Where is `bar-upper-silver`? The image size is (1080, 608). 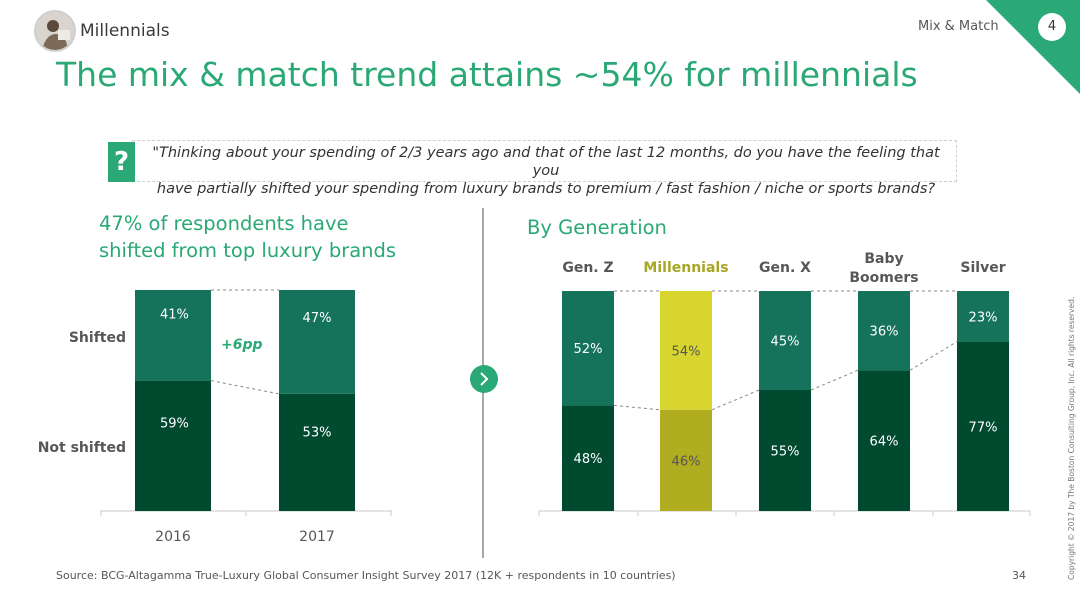
bar-upper-silver is located at coordinates (983, 316).